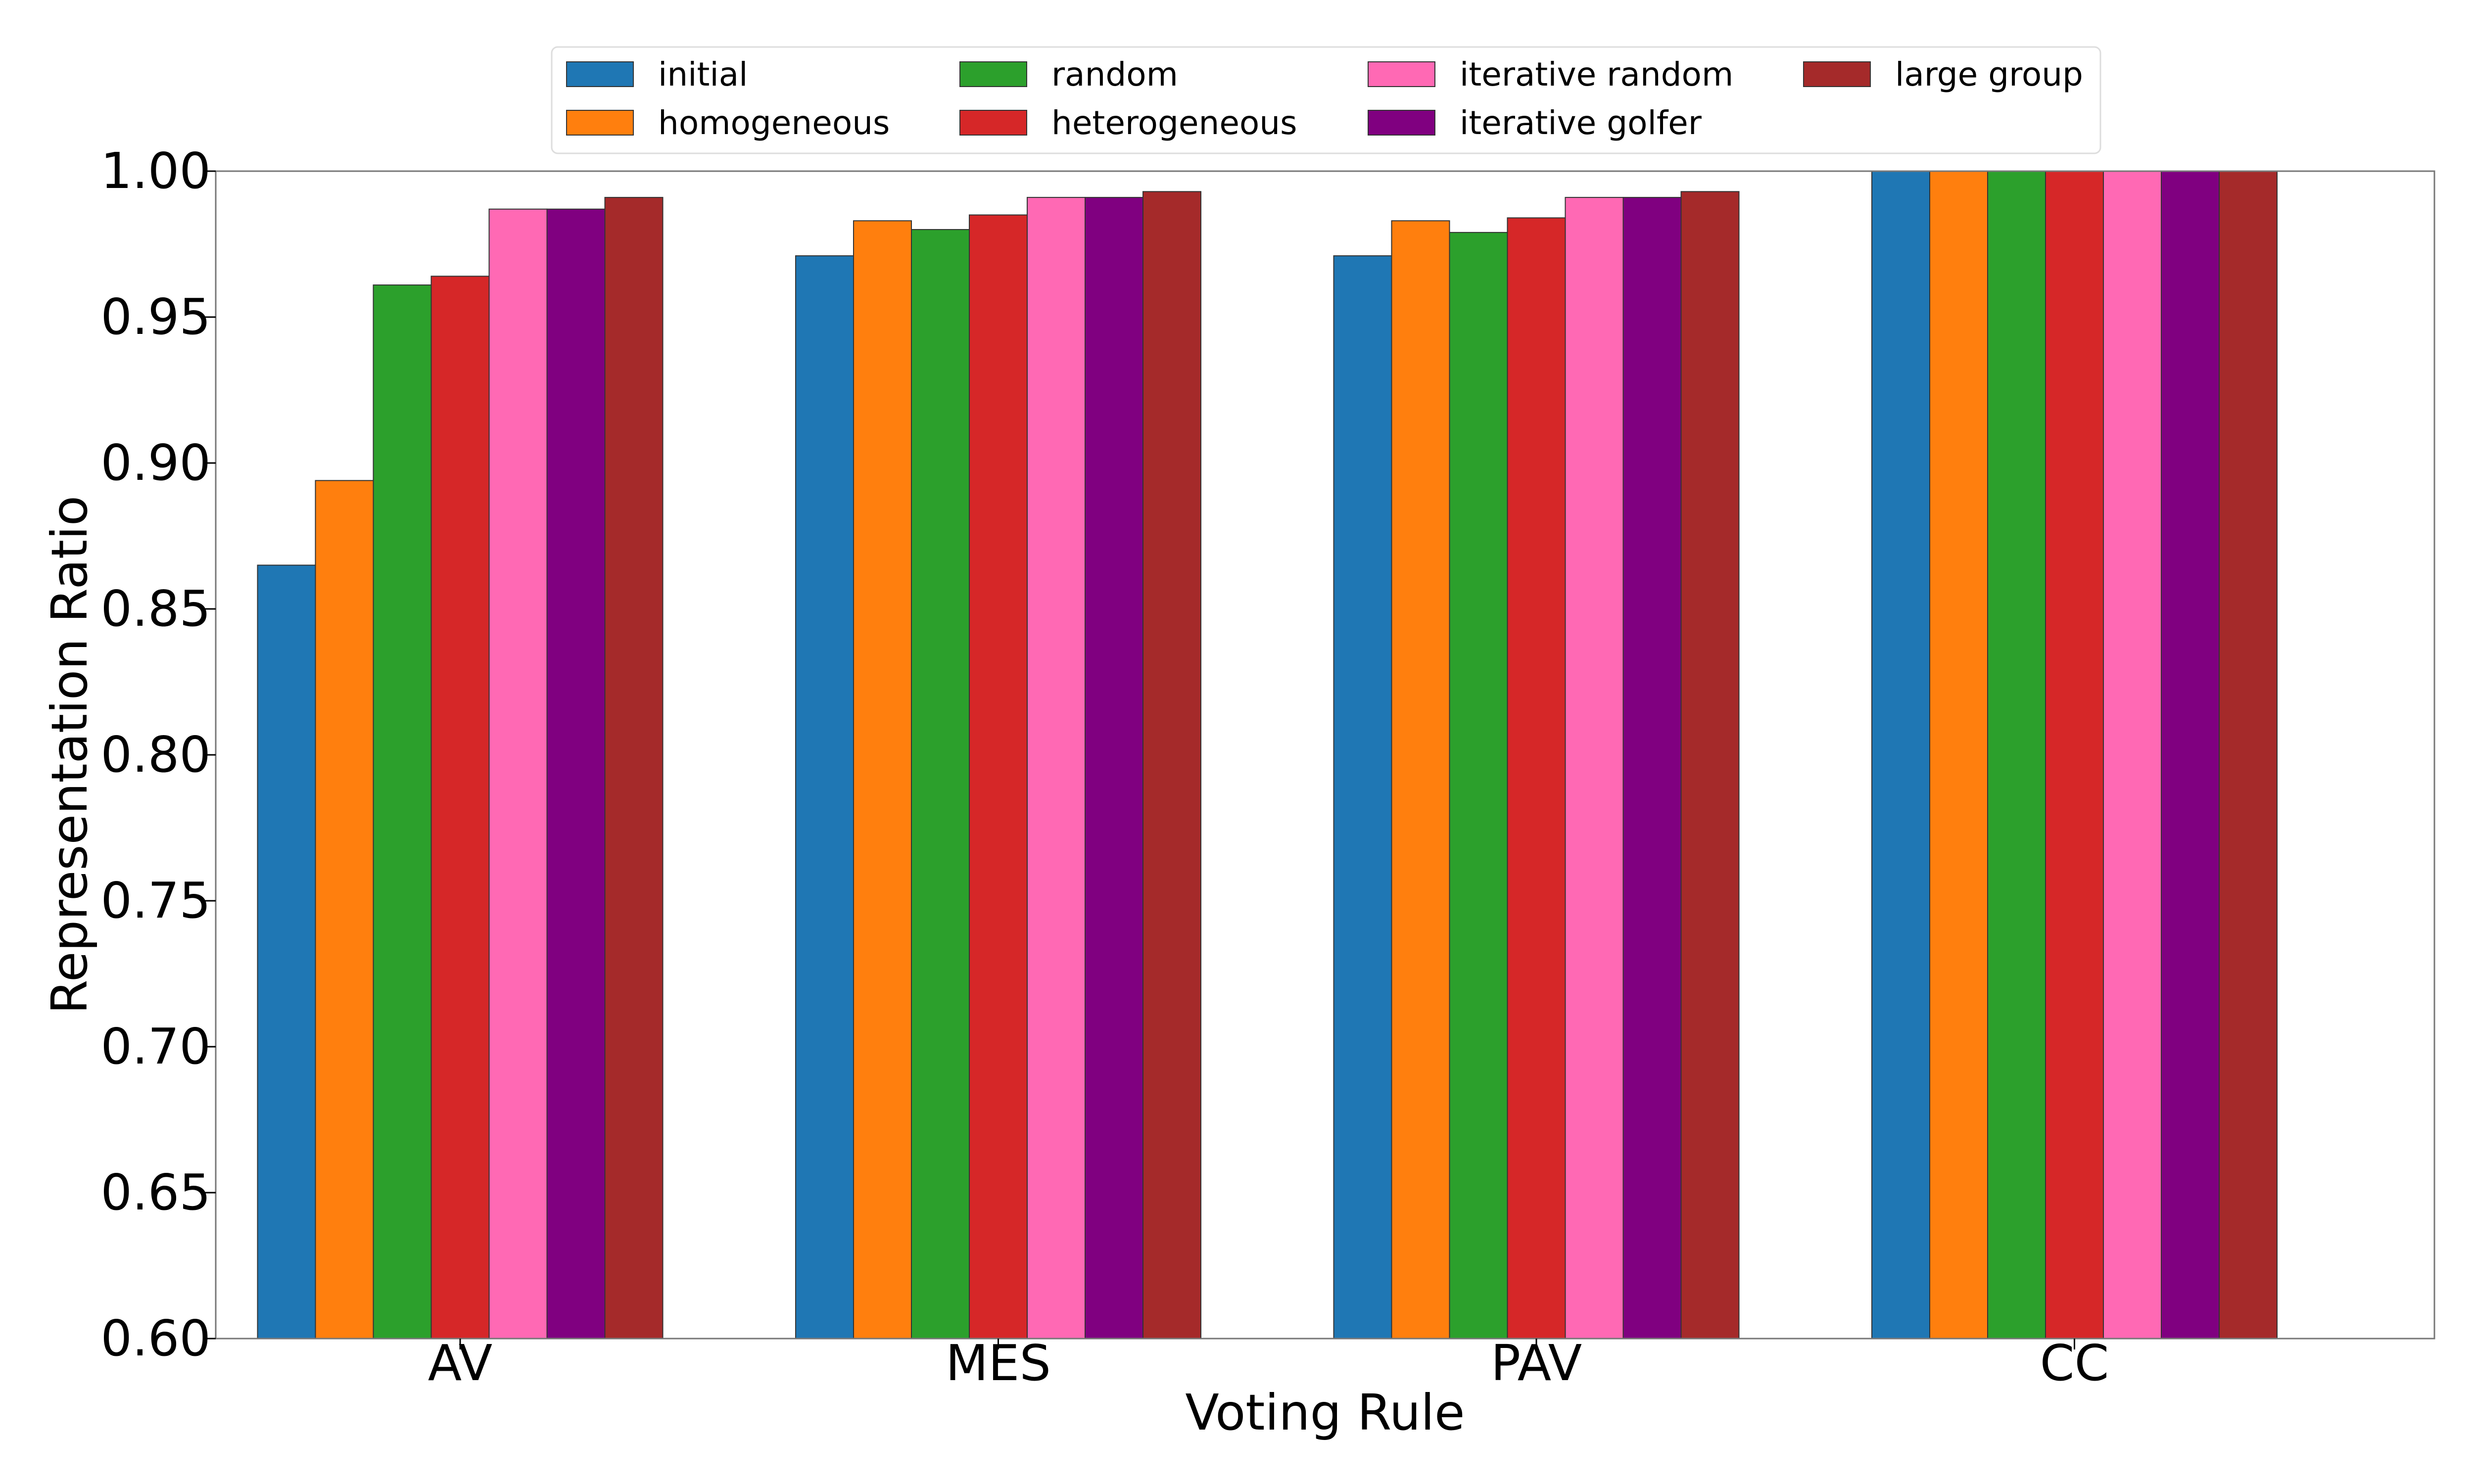  What do you see at coordinates (1536, 778) in the screenshot?
I see `bar-pav-heterogeneous` at bounding box center [1536, 778].